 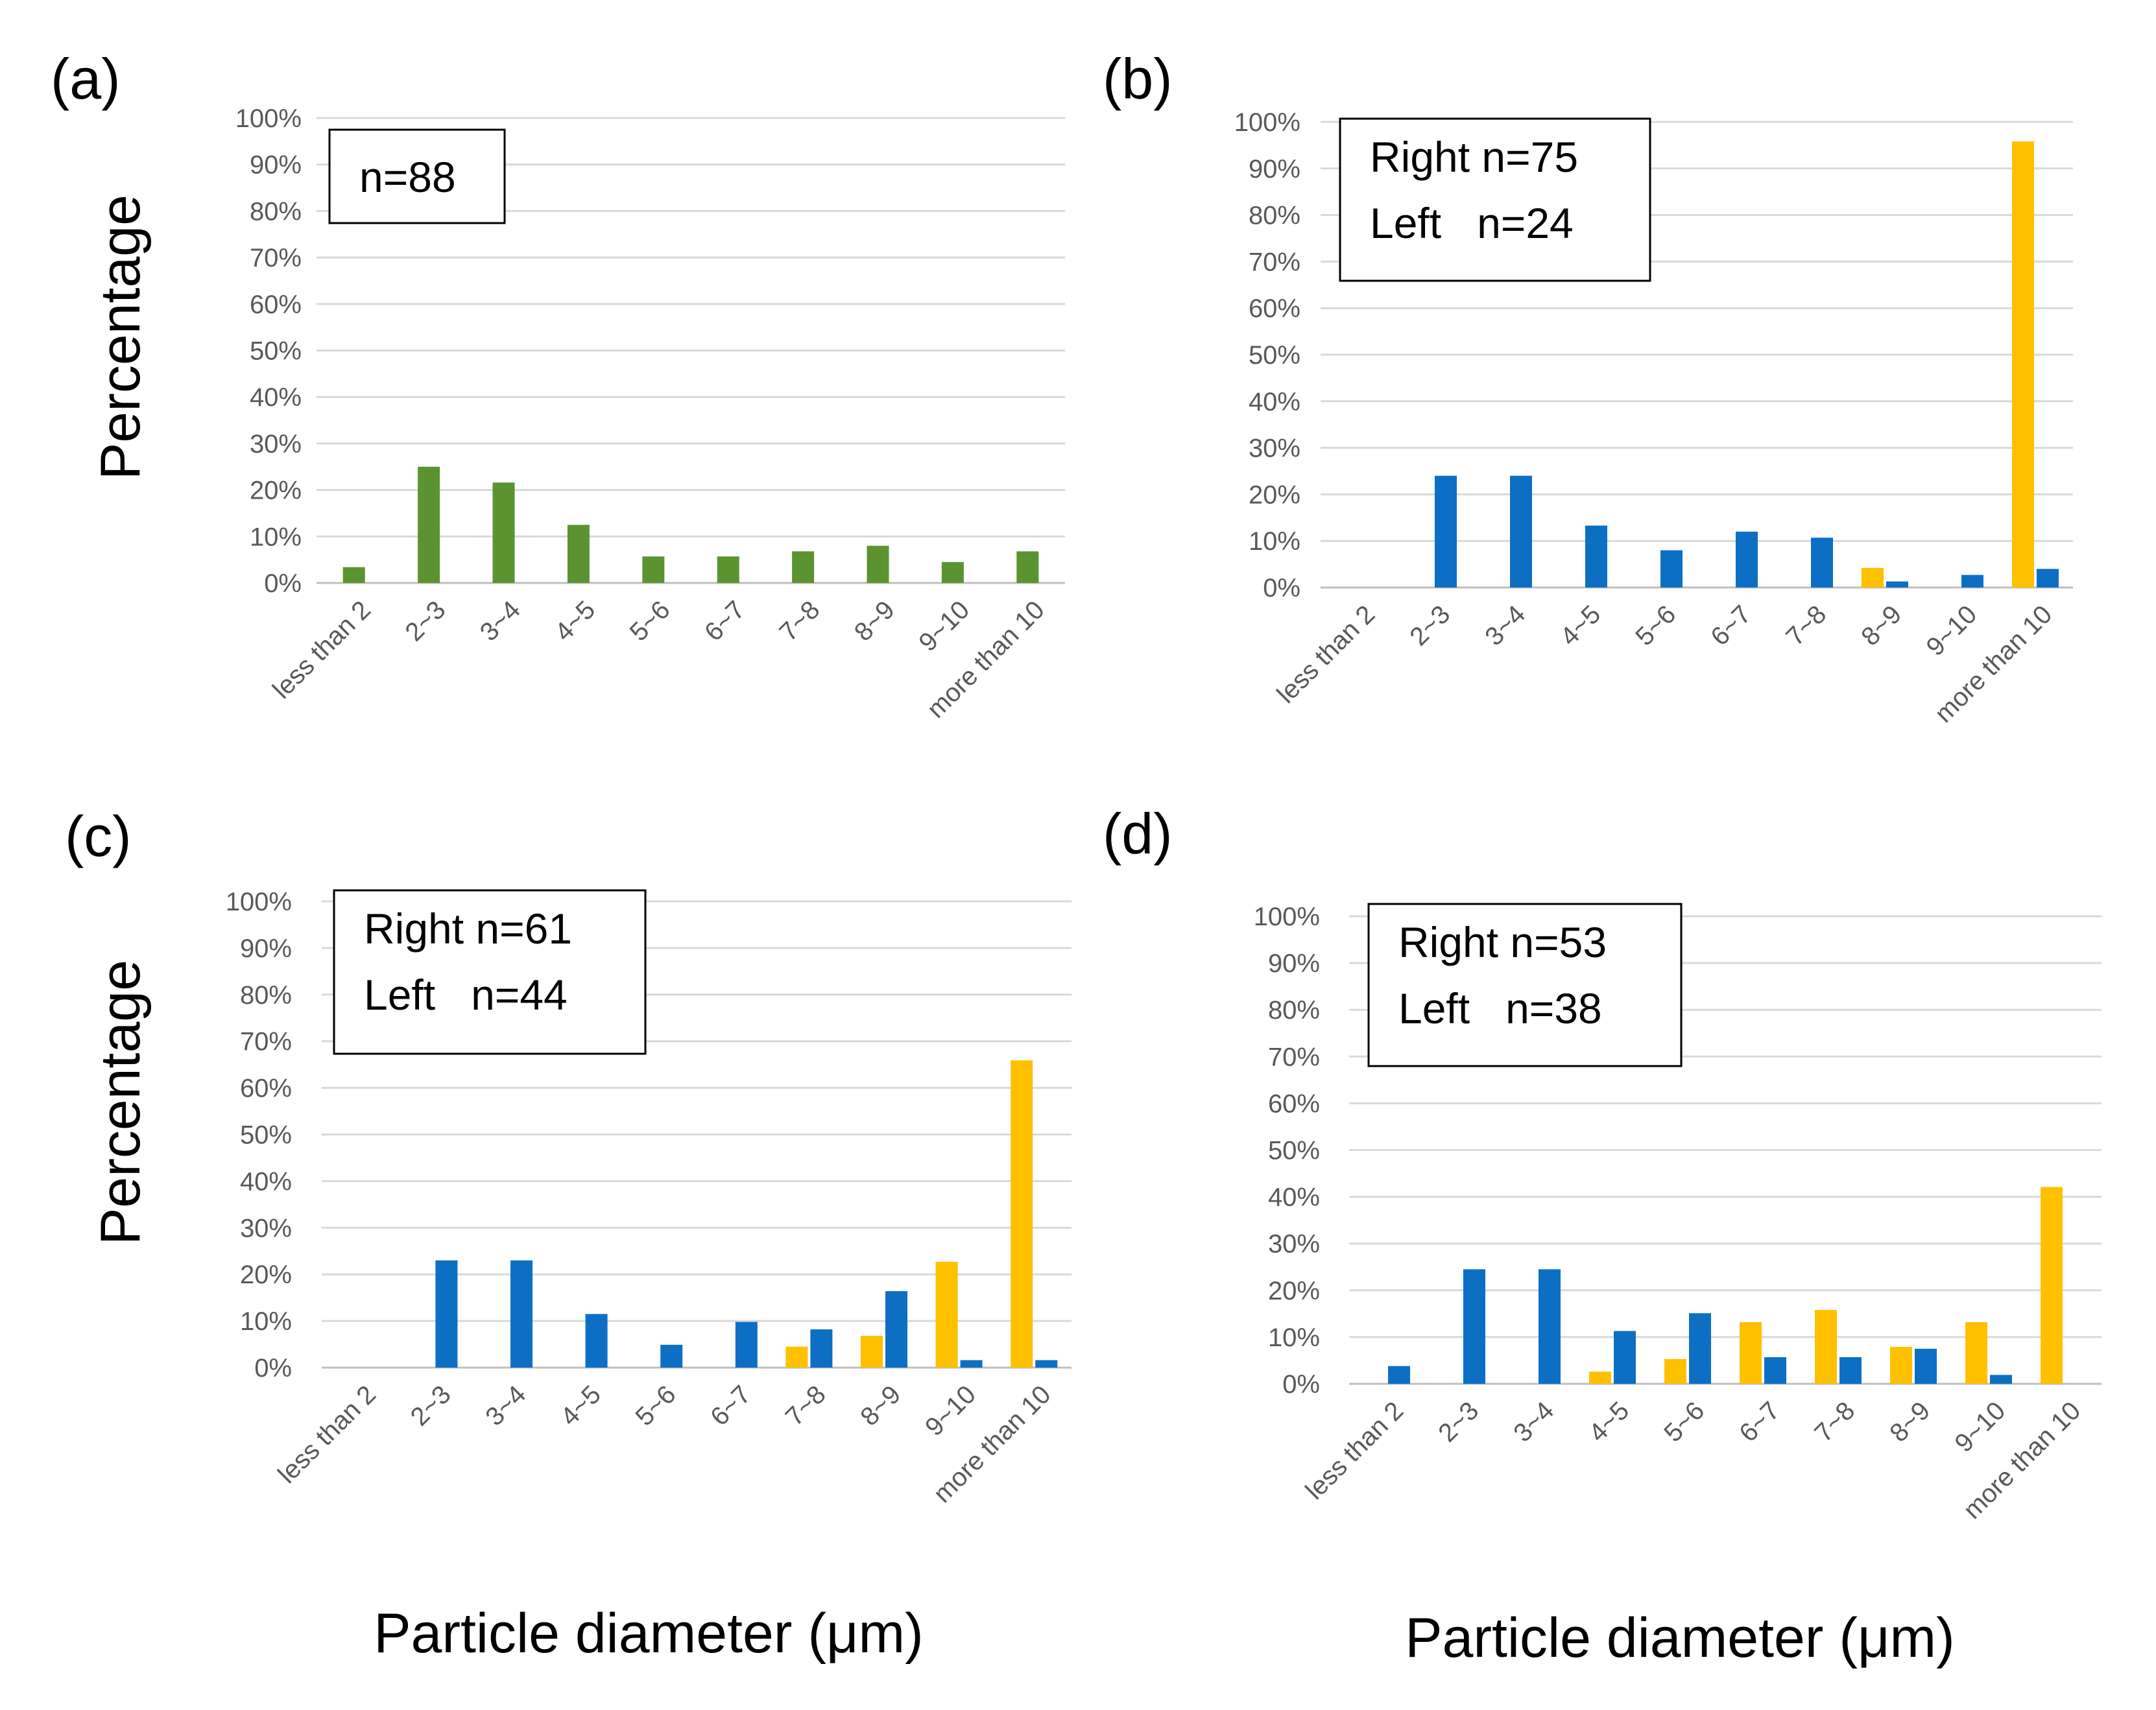 I want to click on x-axis-title-d: Particle diameter (μm), so click(x=1680, y=1638).